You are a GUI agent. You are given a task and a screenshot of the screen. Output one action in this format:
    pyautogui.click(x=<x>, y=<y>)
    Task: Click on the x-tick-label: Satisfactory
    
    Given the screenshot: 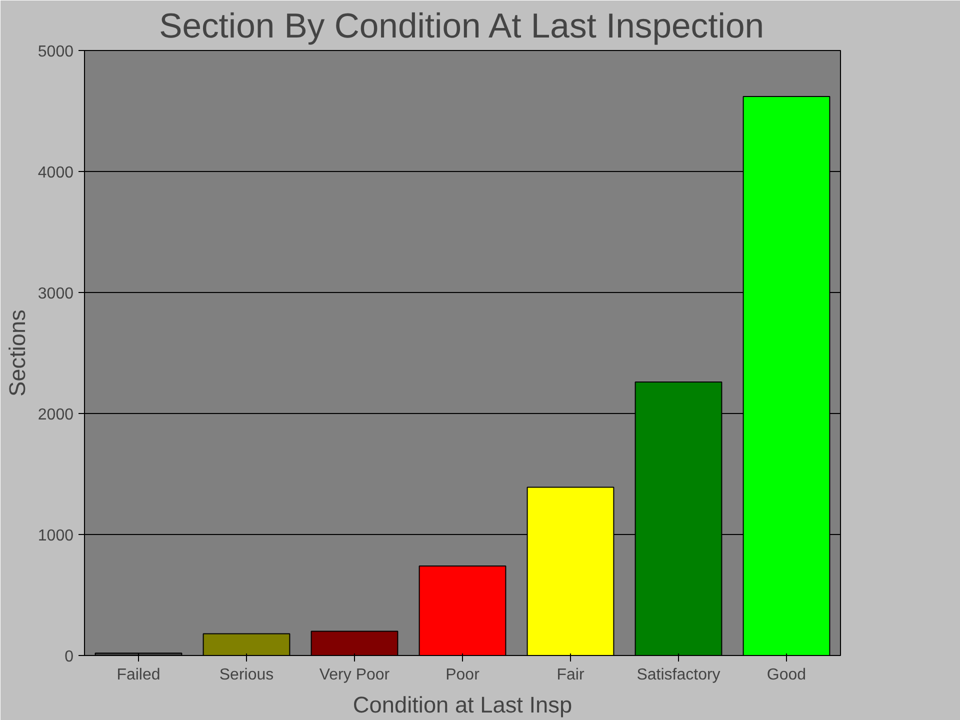 What is the action you would take?
    pyautogui.click(x=678, y=675)
    